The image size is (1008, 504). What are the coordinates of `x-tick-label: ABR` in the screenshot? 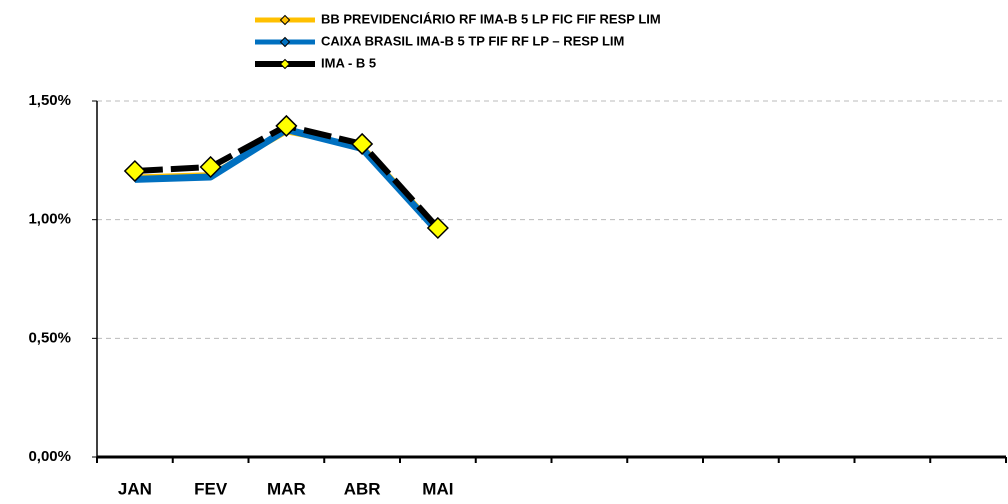 It's located at (362, 488).